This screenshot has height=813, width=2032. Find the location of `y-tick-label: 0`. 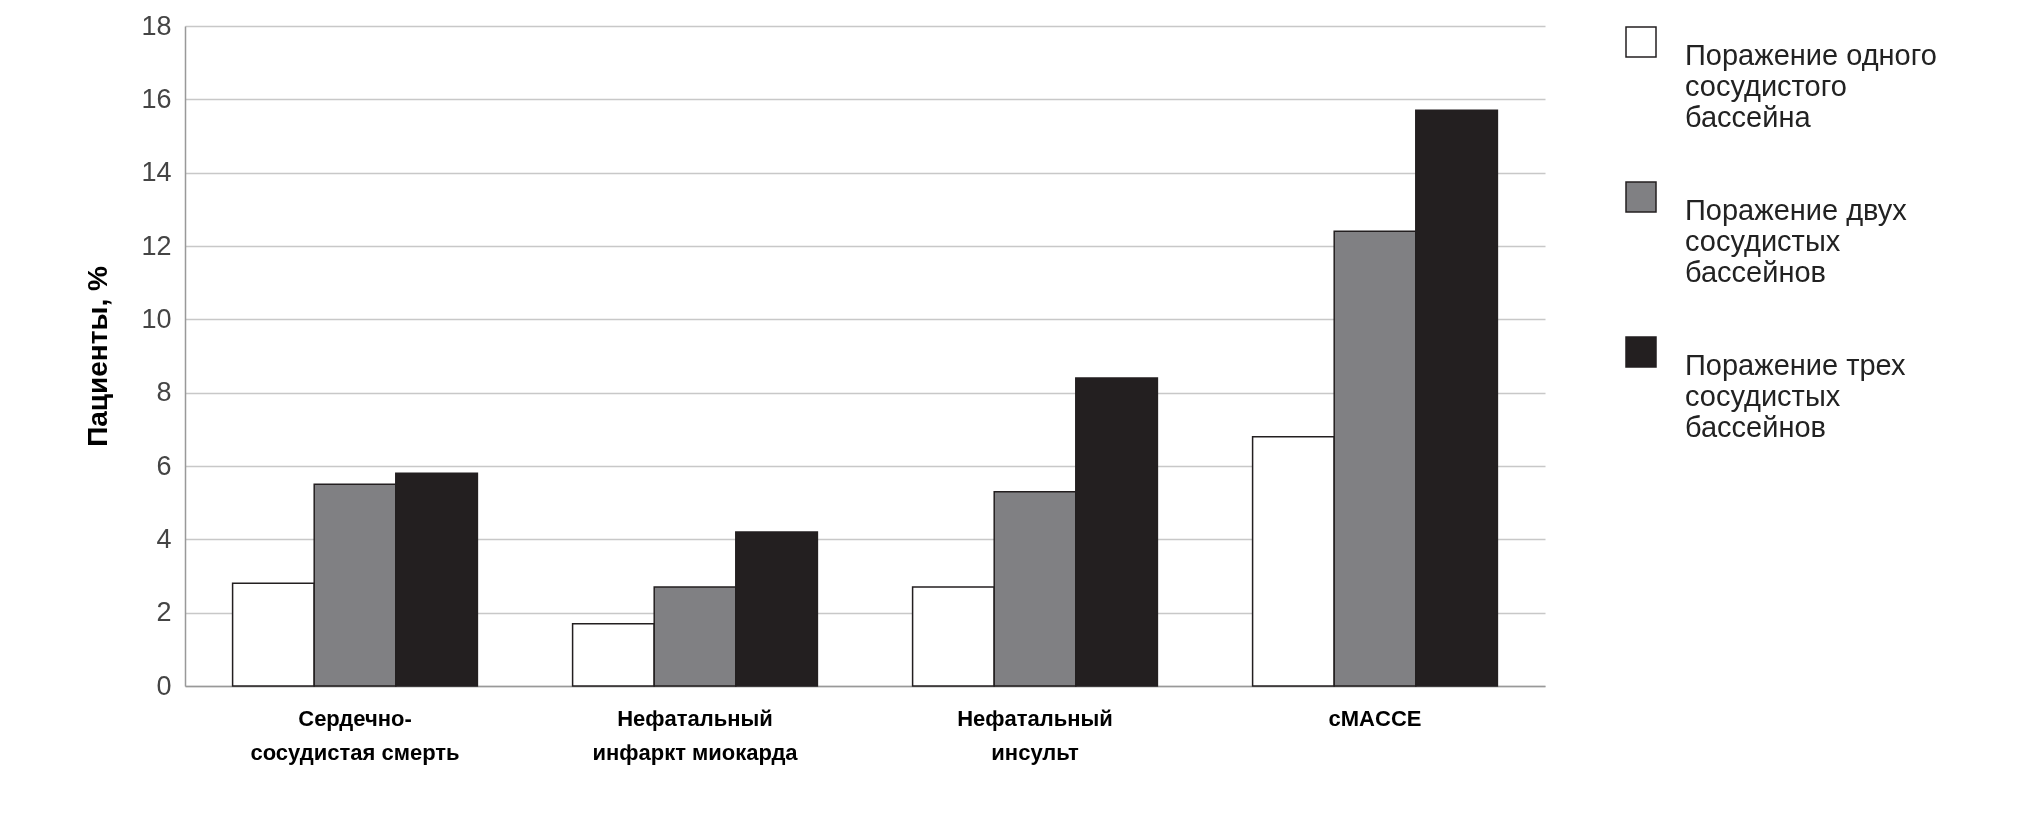

y-tick-label: 0 is located at coordinates (164, 685).